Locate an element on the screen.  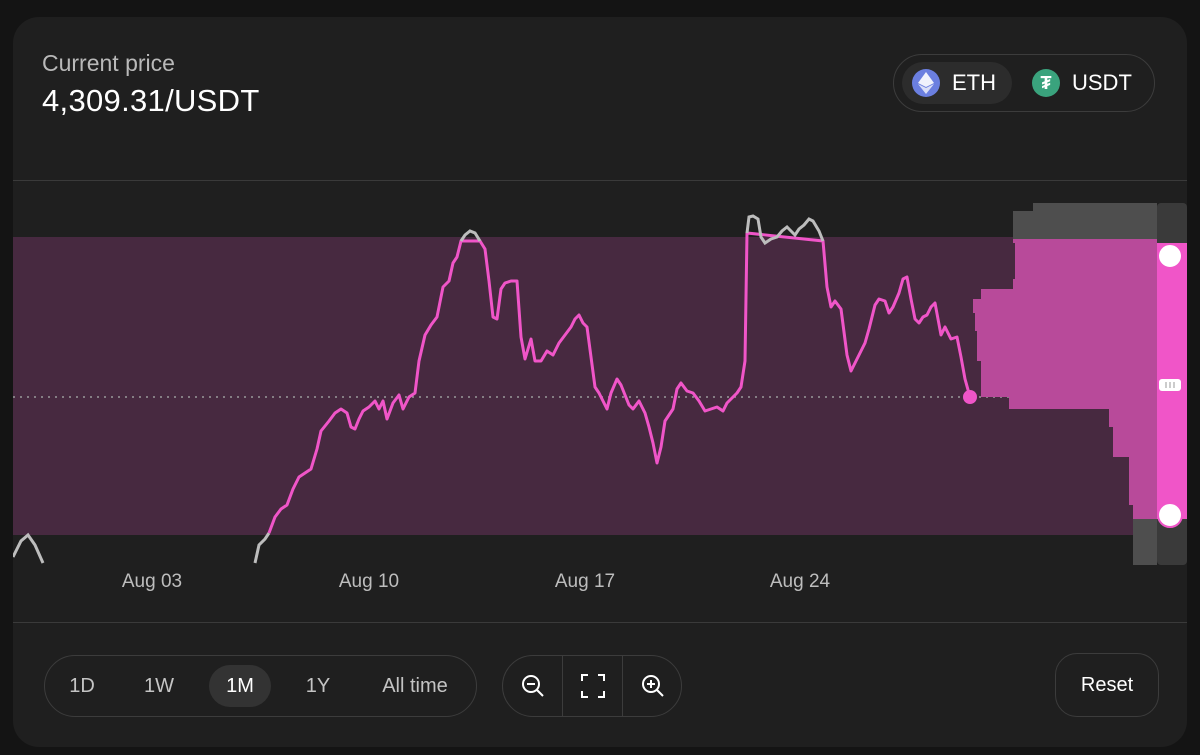
time-range-selector: 1D 1W 1M 1Y All time is located at coordinates (260, 686).